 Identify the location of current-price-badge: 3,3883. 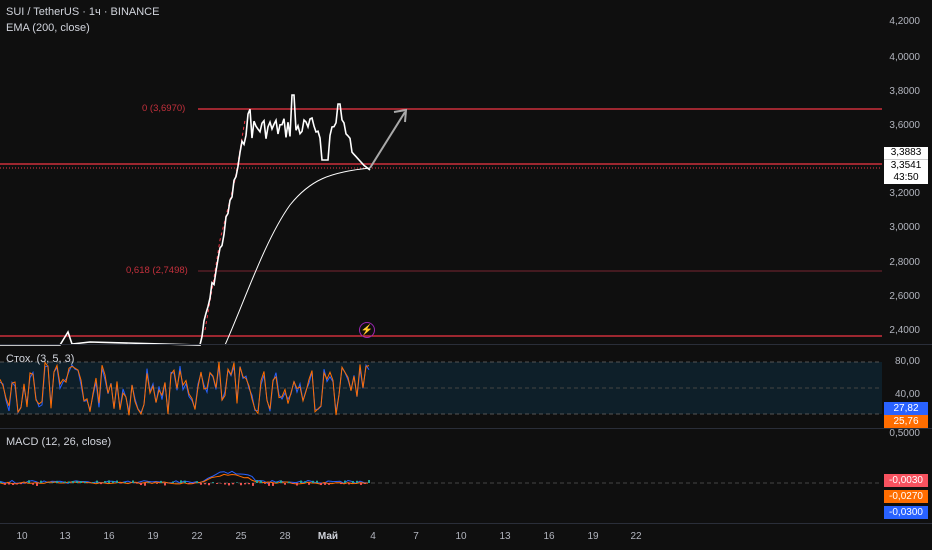
(906, 153).